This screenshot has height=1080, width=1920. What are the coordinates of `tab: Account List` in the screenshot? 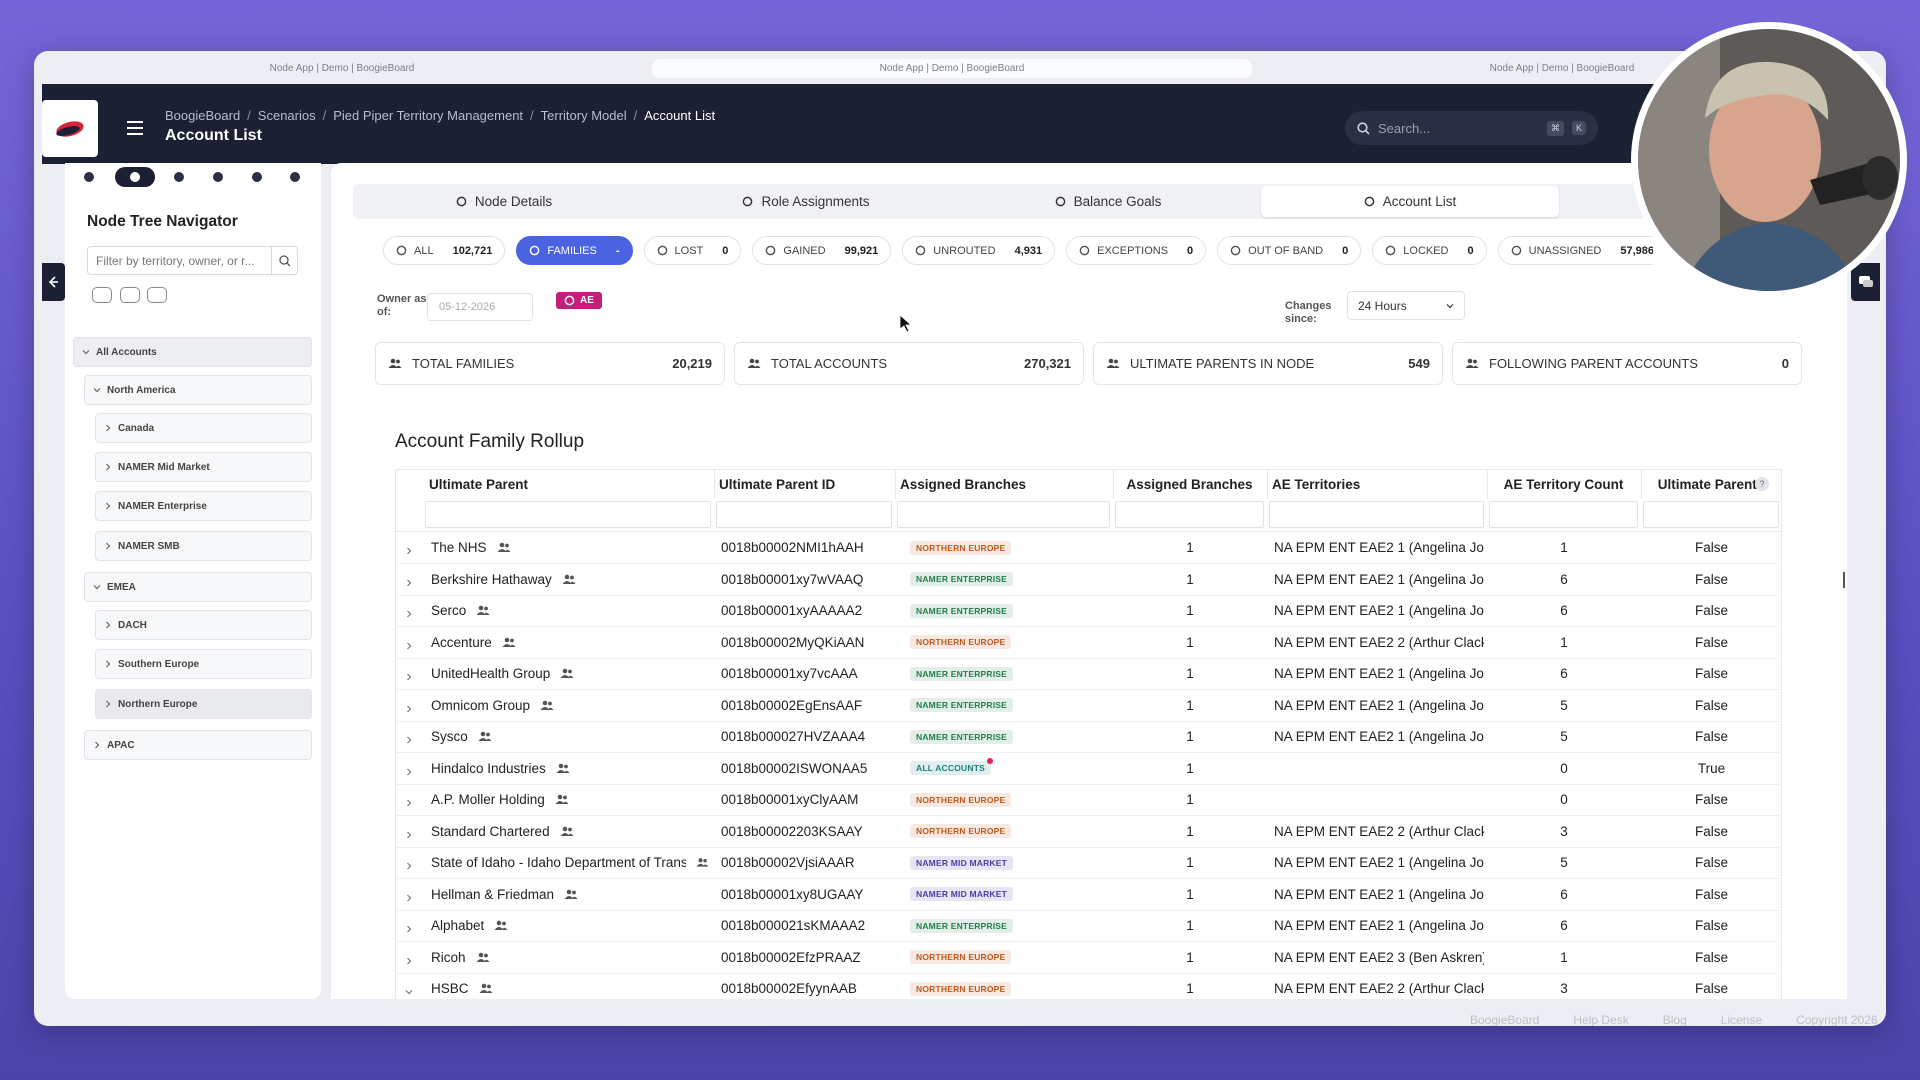 It's located at (1410, 201).